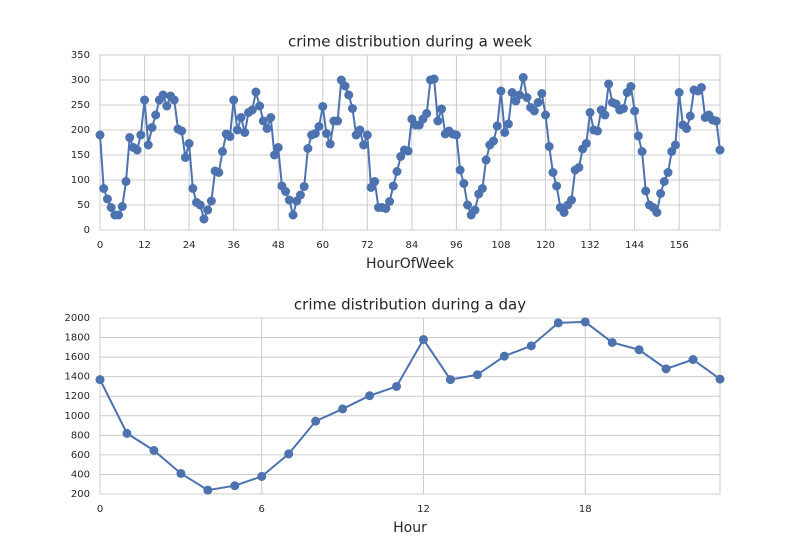 This screenshot has height=550, width=800. What do you see at coordinates (410, 305) in the screenshot?
I see `chart-title: crime distribution during a day` at bounding box center [410, 305].